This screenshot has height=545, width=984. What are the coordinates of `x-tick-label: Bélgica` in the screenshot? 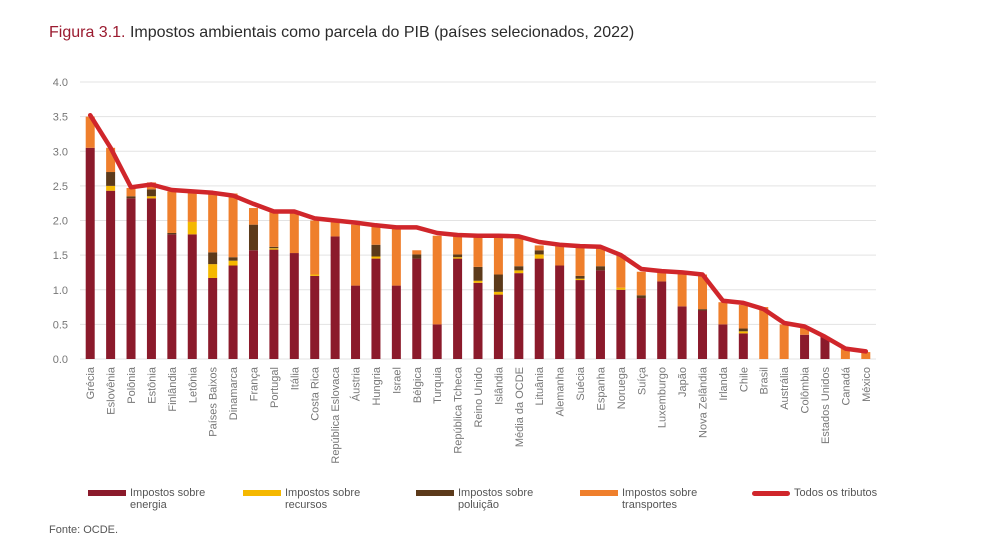 It's located at (418, 384).